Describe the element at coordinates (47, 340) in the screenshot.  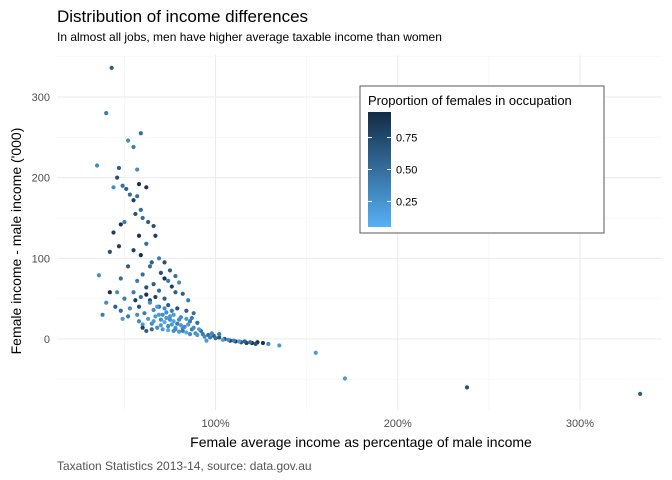
I see `y-tick-label: 0` at that location.